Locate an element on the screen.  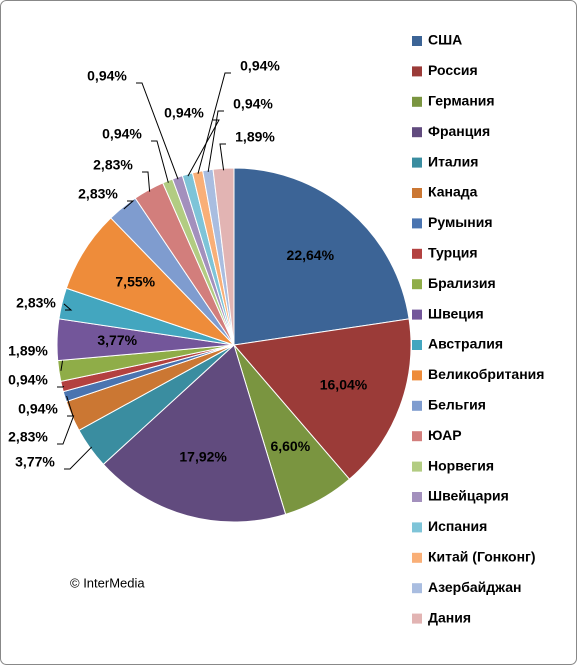
legend-label: Швейцария is located at coordinates (468, 496).